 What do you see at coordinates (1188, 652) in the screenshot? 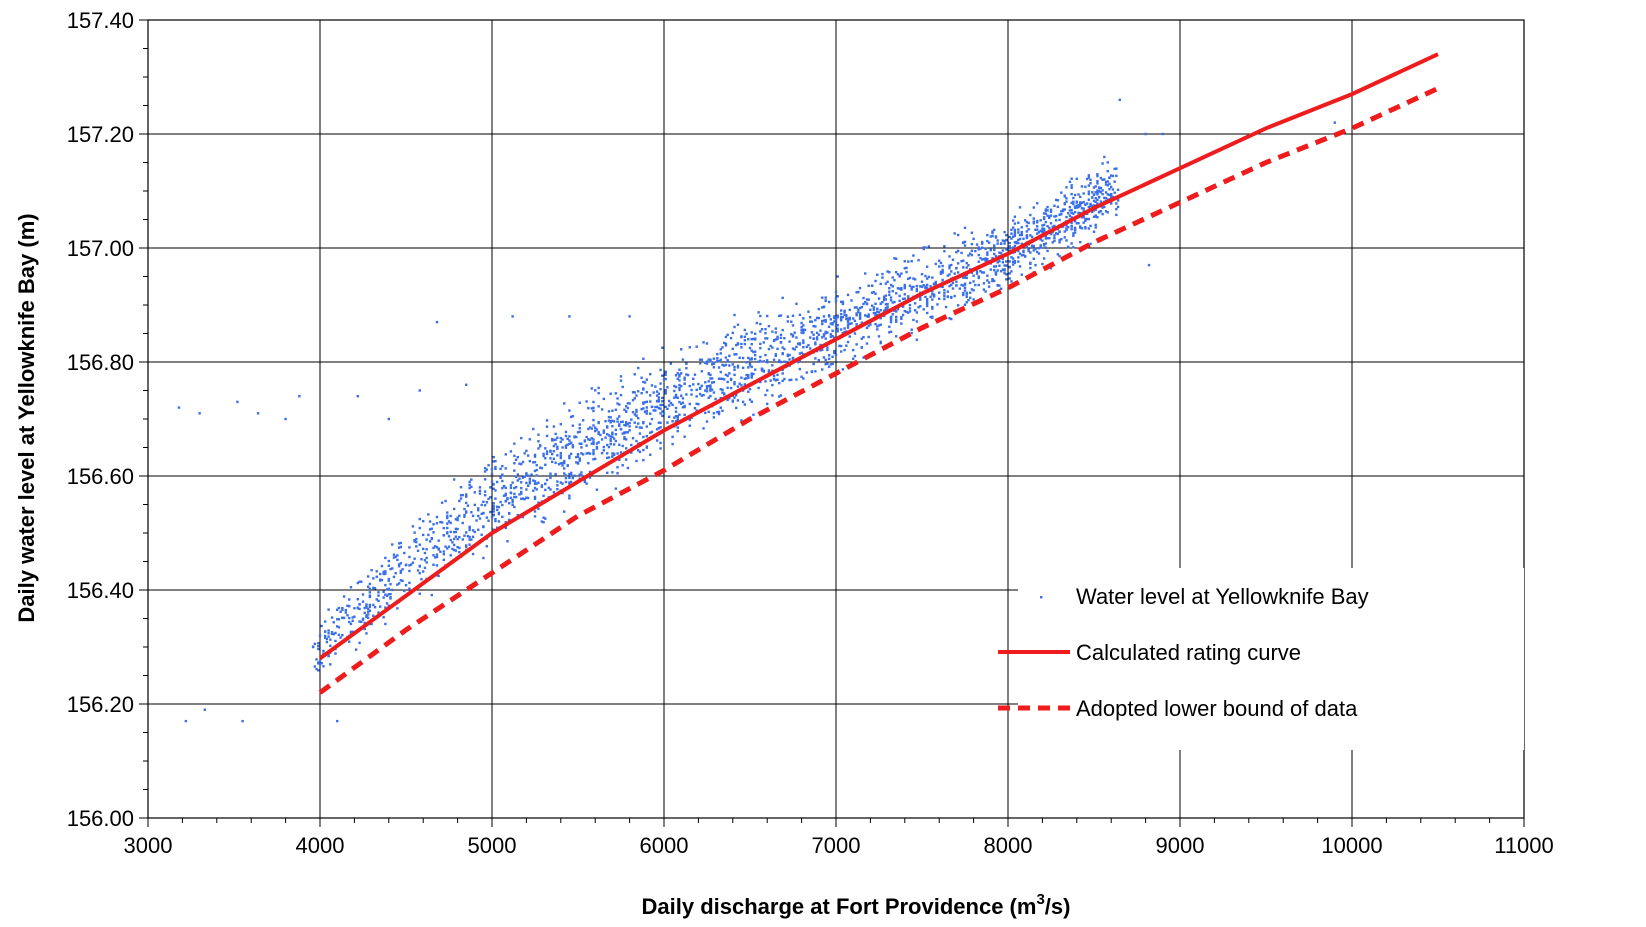
I see `legend-label: Calculated rating curve` at bounding box center [1188, 652].